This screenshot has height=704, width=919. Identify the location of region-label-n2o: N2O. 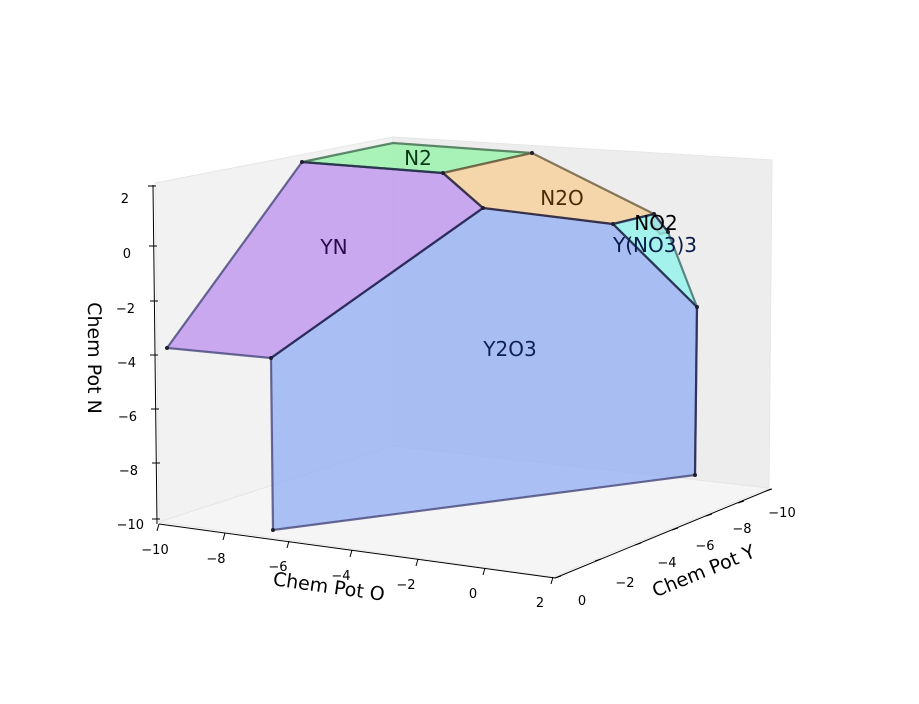
(561, 198).